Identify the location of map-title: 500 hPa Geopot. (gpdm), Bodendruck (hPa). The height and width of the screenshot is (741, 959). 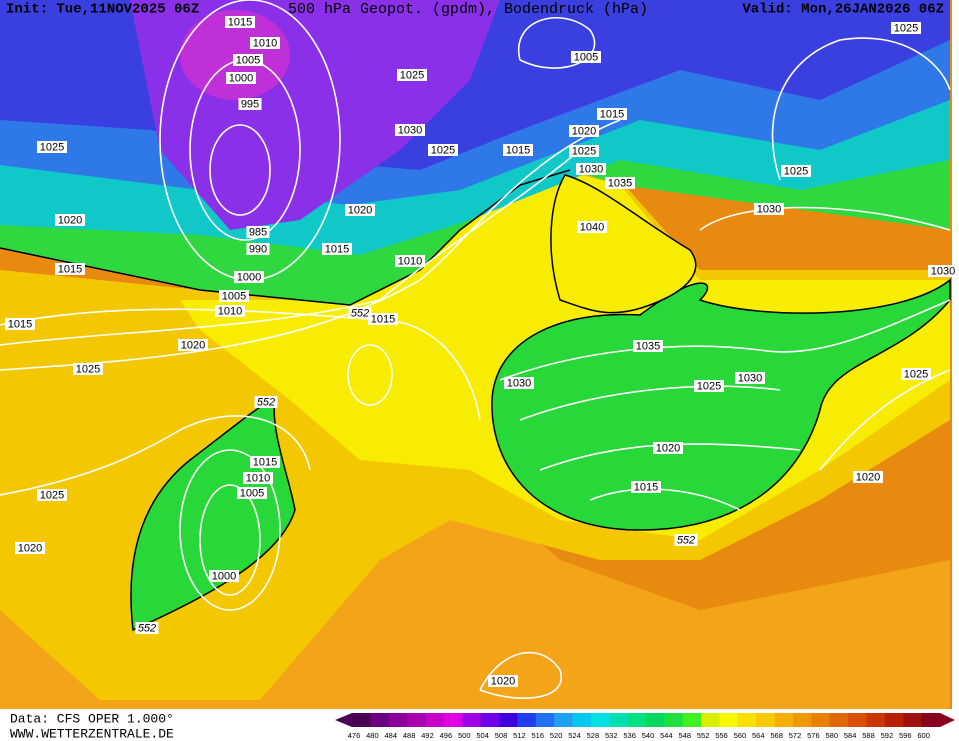
(468, 9).